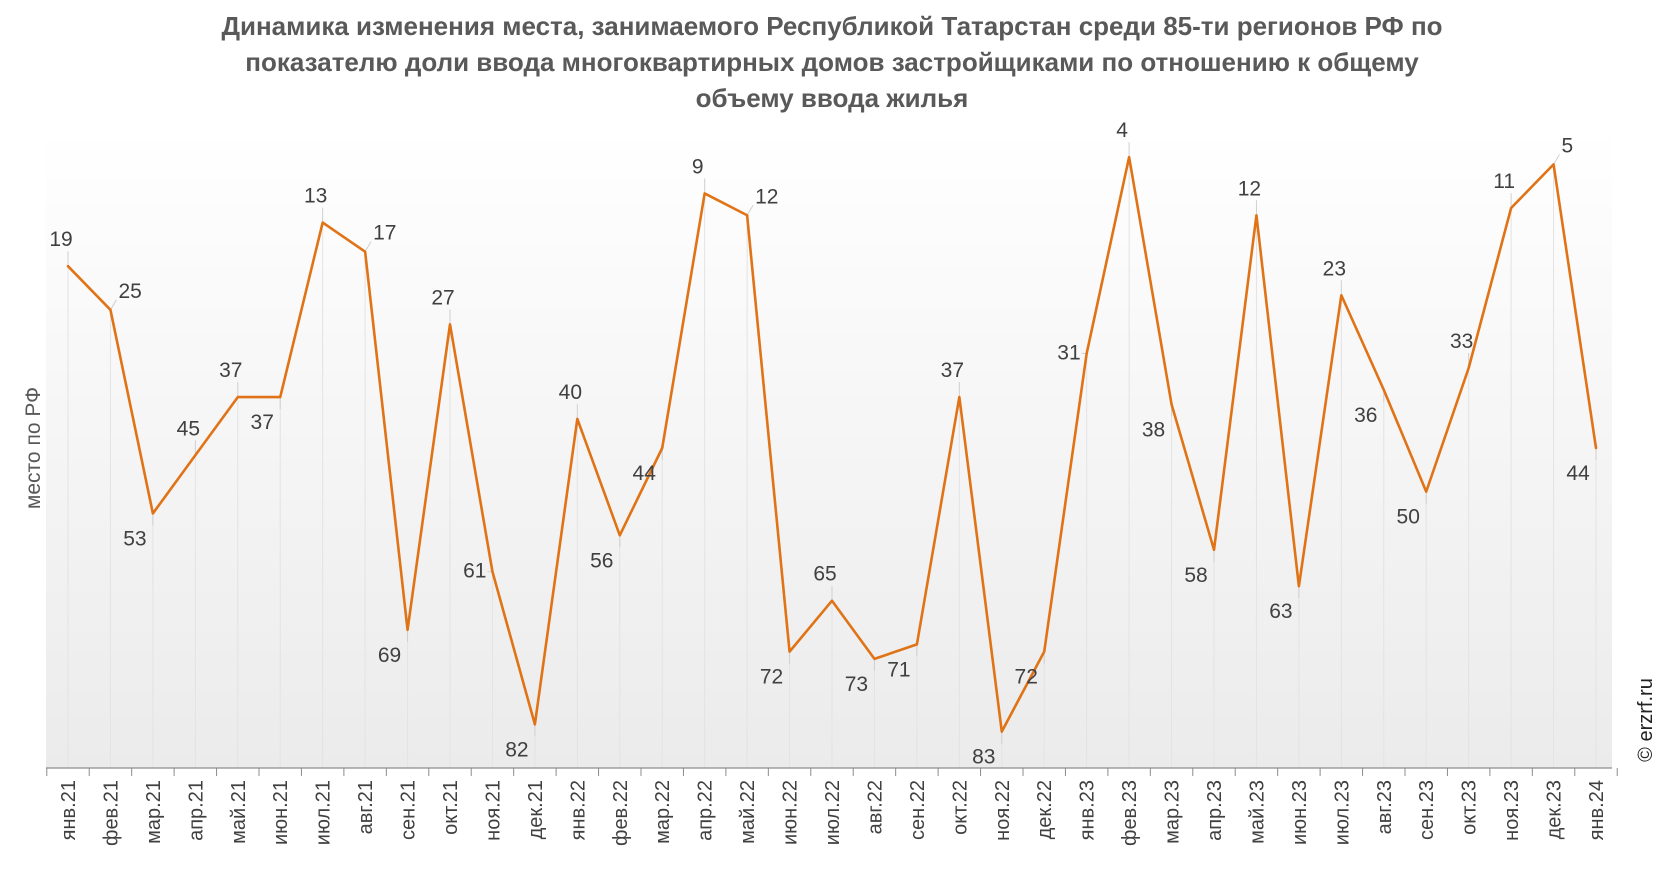 The width and height of the screenshot is (1664, 872). I want to click on x-tick-label: фев.21, so click(111, 813).